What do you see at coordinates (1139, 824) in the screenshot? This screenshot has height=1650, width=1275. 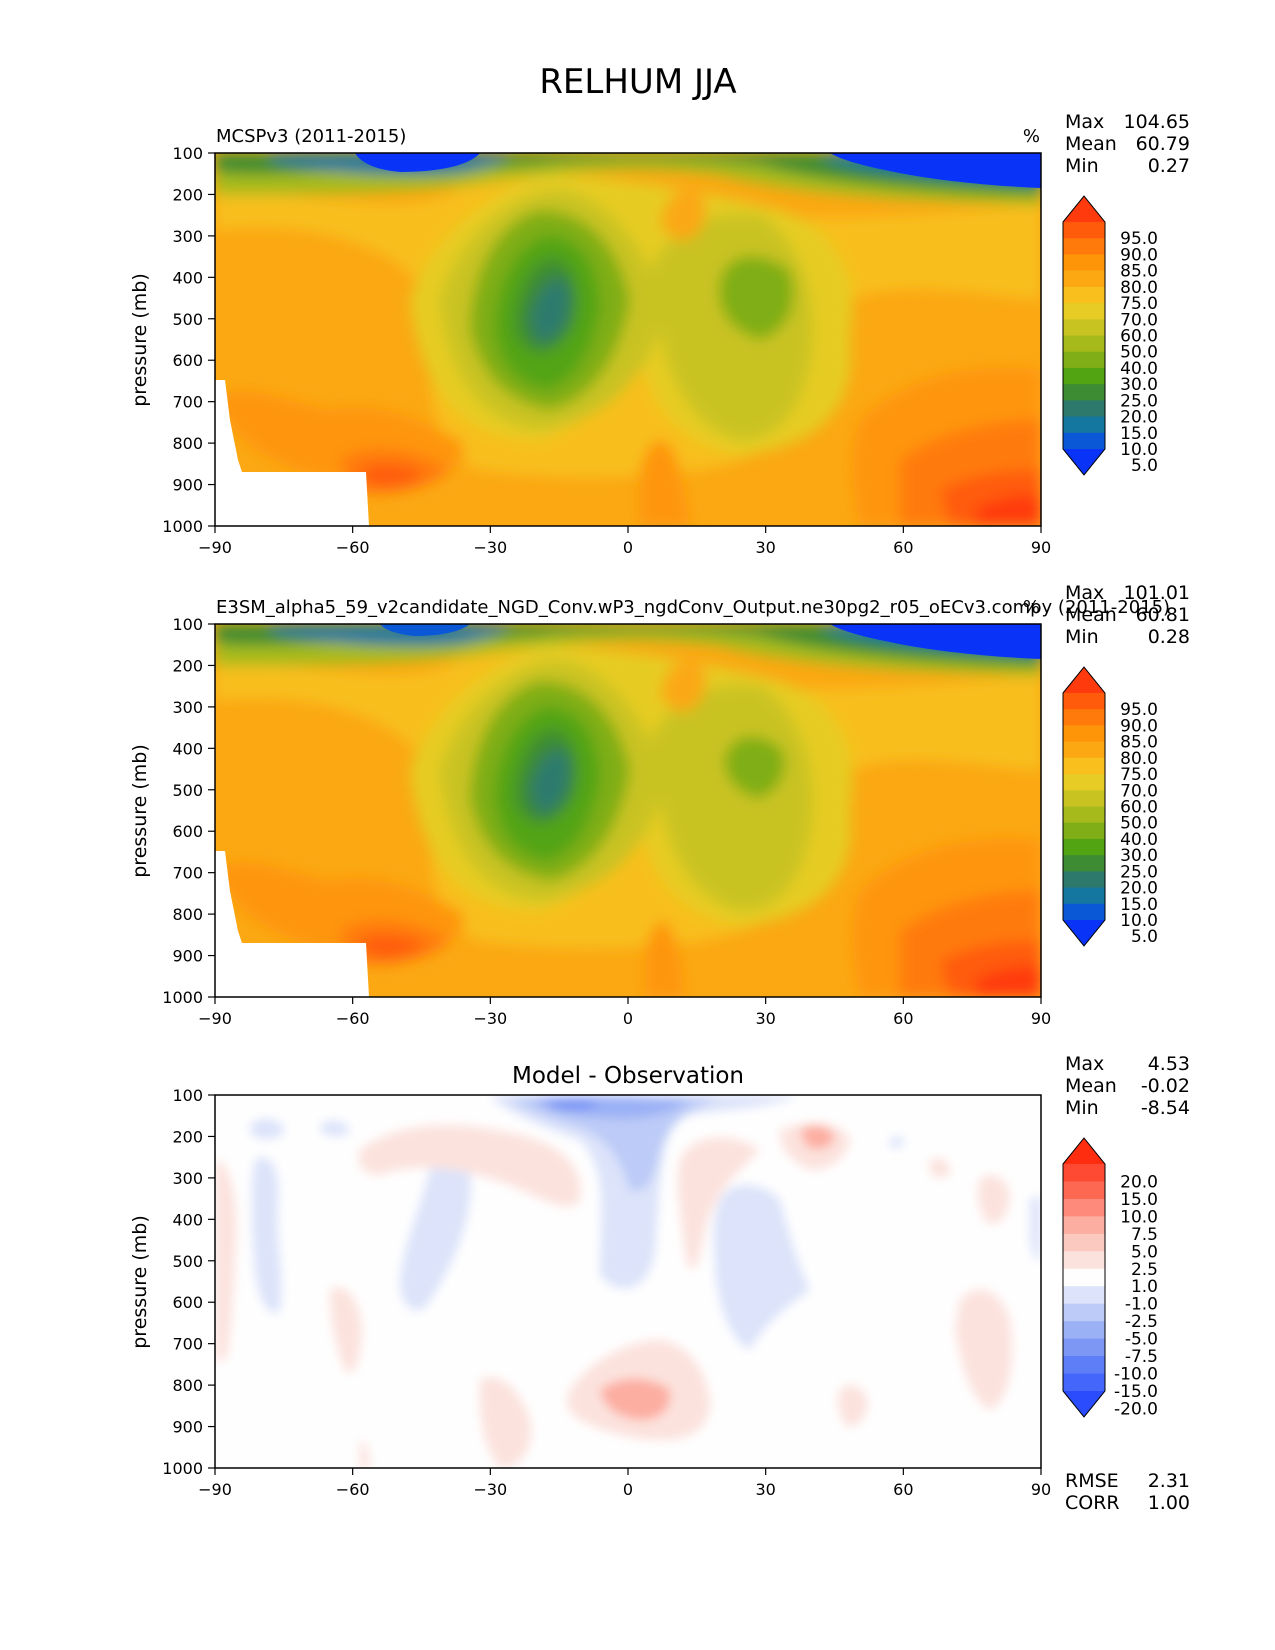 I see `colorbar-label: 50.0` at bounding box center [1139, 824].